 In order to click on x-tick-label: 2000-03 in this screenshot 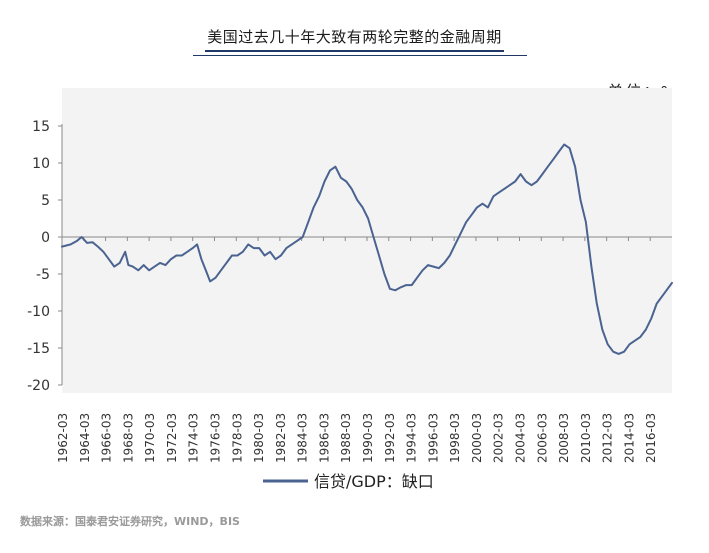, I will do `click(477, 438)`.